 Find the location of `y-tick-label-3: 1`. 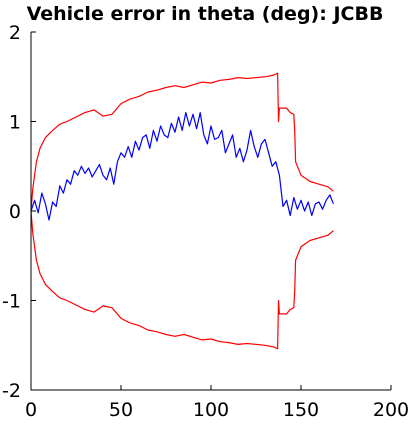

y-tick-label-3: 1 is located at coordinates (15, 123).